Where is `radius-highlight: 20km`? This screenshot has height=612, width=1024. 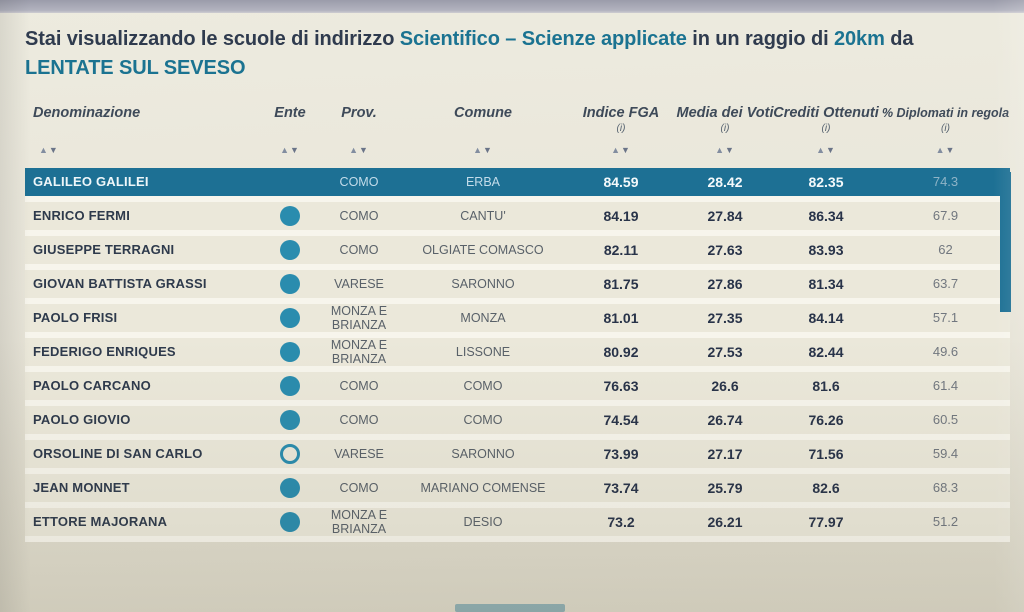 radius-highlight: 20km is located at coordinates (859, 39).